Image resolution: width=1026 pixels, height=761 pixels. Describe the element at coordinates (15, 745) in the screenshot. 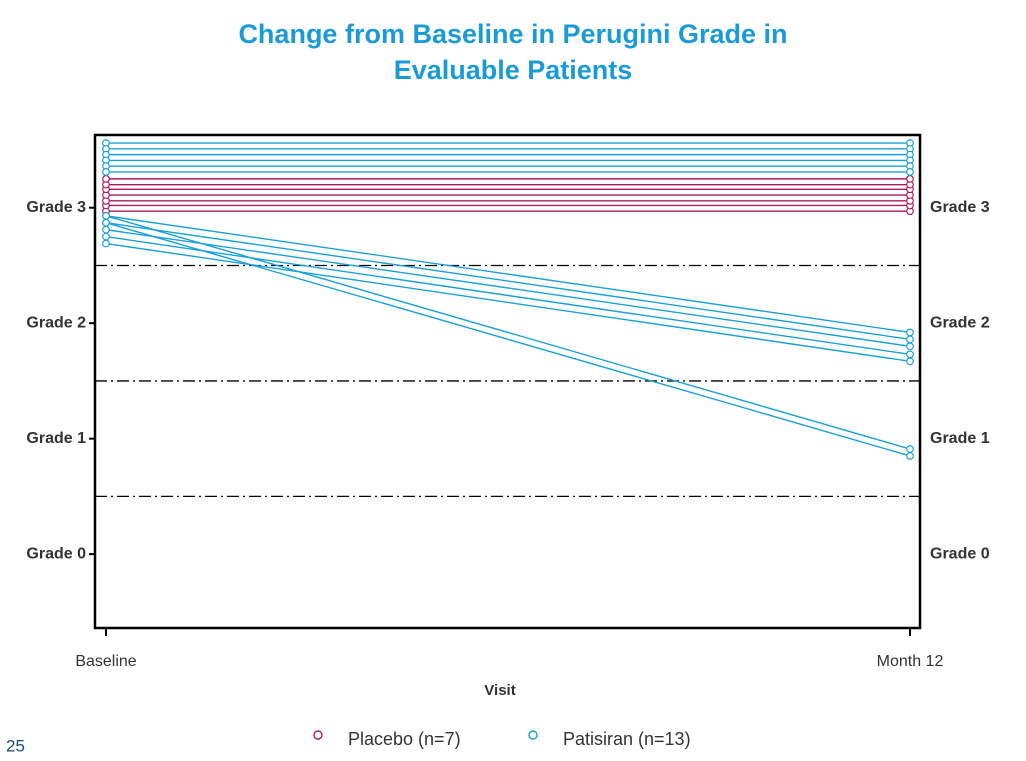

I see `page-number: 25` at that location.